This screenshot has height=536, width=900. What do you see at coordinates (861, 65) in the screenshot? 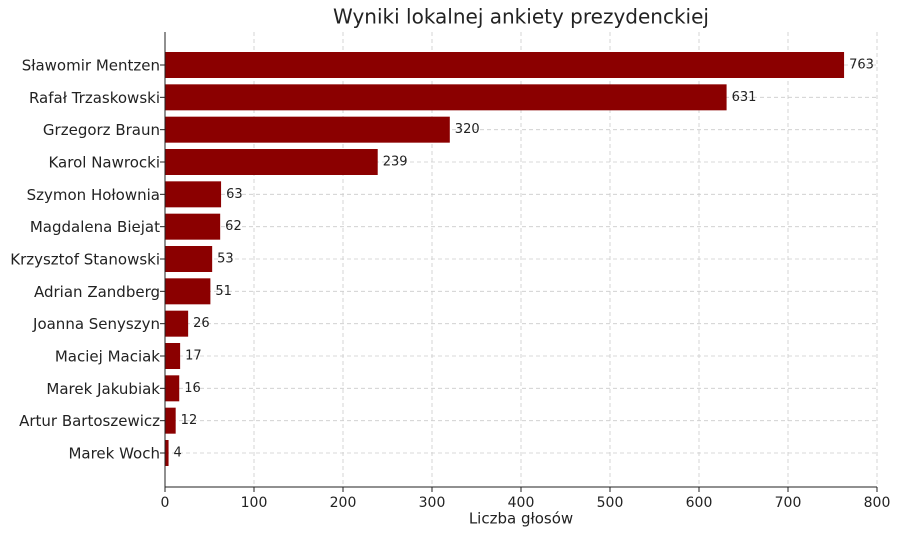
I see `value-label: 763` at bounding box center [861, 65].